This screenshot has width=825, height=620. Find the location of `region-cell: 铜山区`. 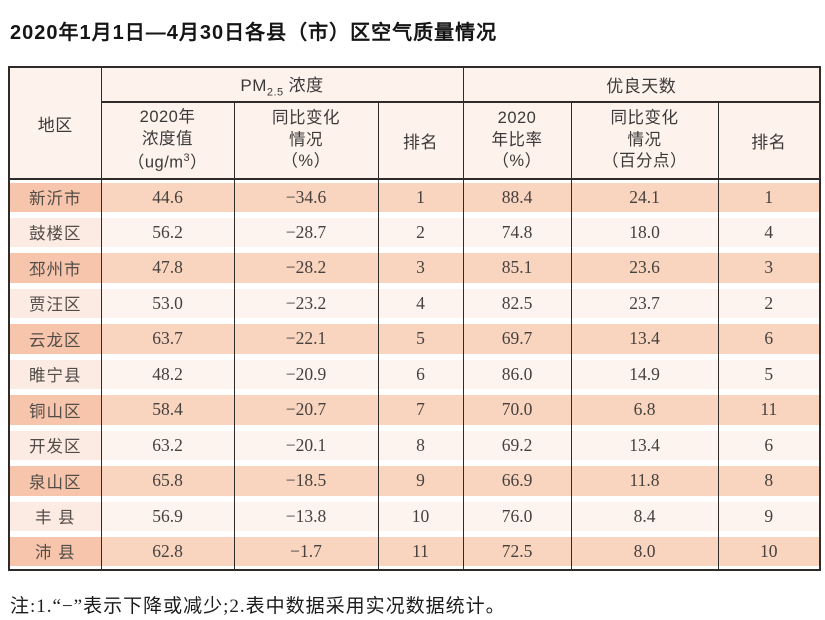

region-cell: 铜山区 is located at coordinates (55, 410).